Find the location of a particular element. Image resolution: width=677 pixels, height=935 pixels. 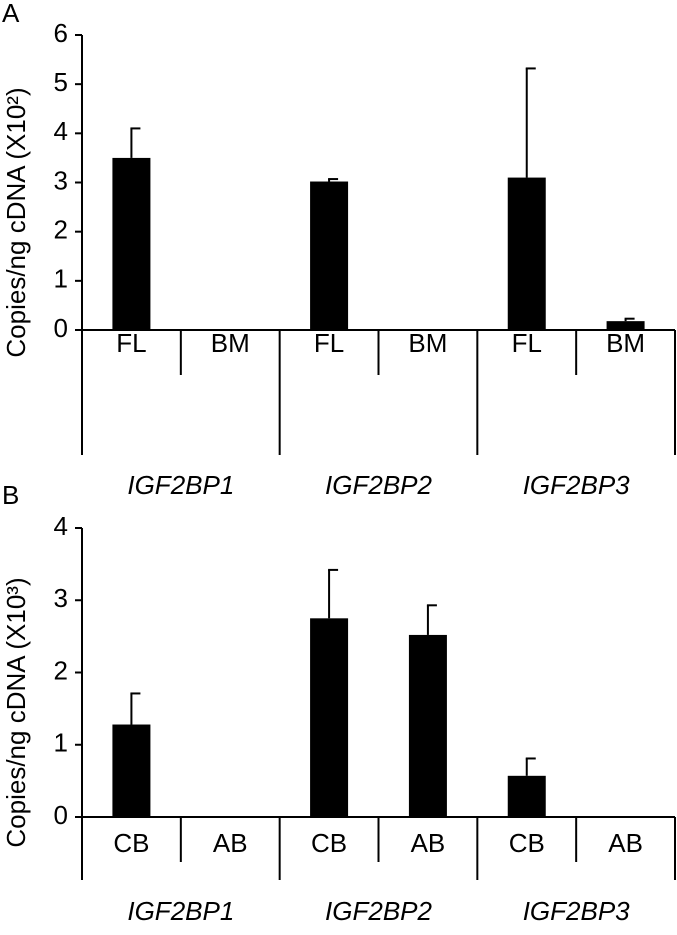

y-axis-label: Copies/ng cDNA (X10³) is located at coordinates (16, 712).